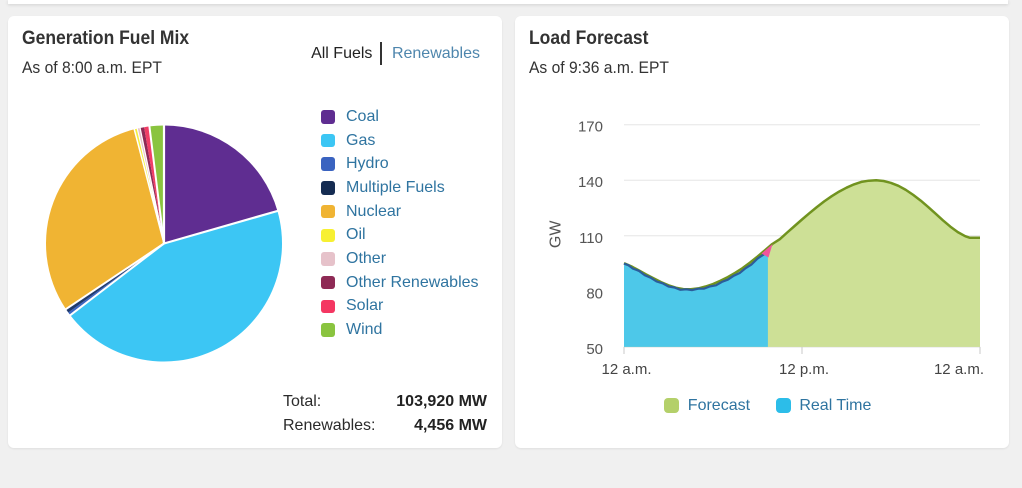 This screenshot has height=488, width=1022. I want to click on svg-text: 110, so click(591, 238).